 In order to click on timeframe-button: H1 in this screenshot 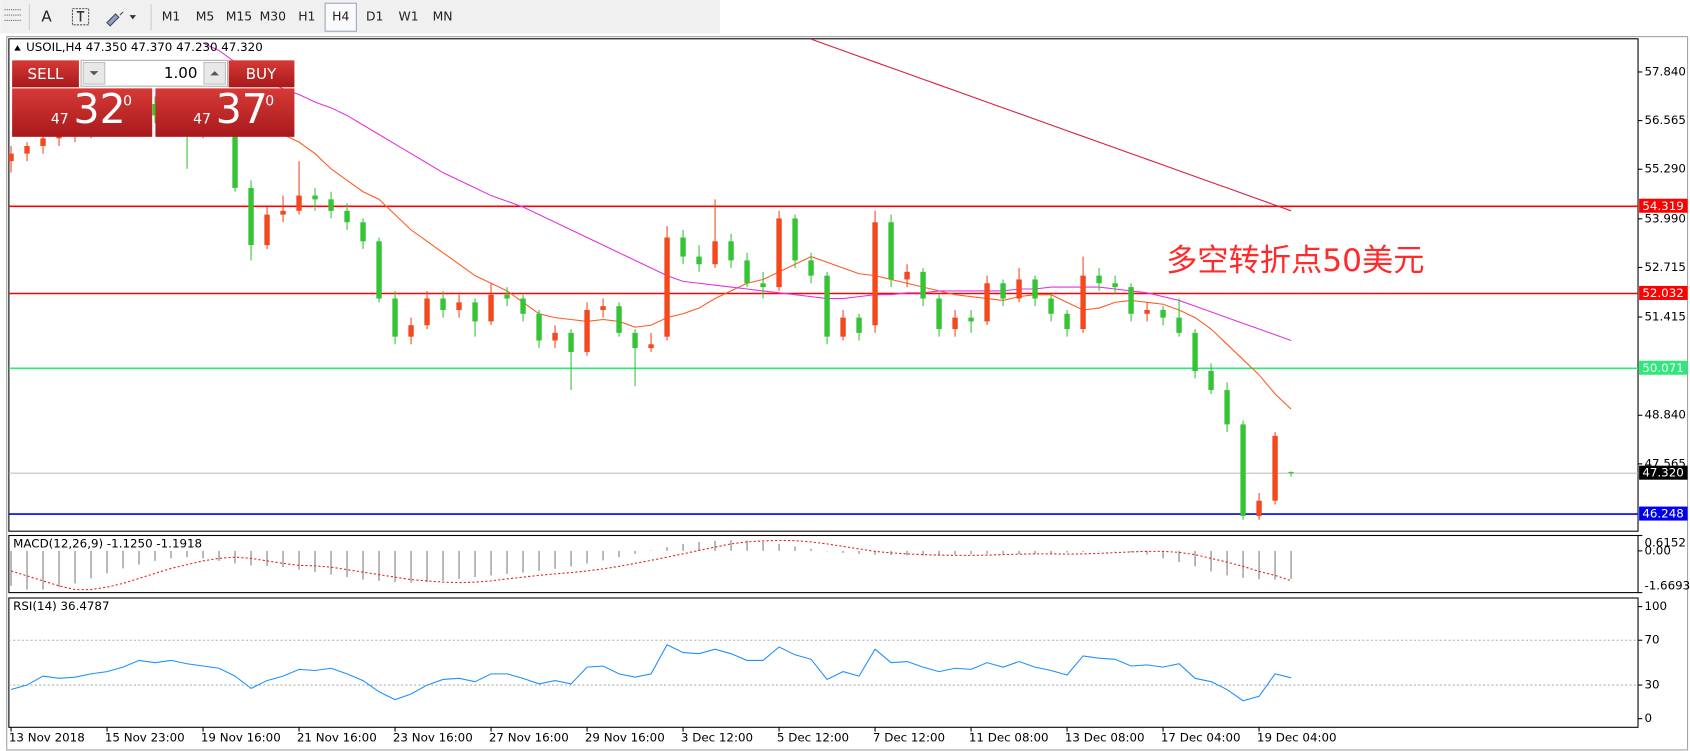, I will do `click(306, 16)`.